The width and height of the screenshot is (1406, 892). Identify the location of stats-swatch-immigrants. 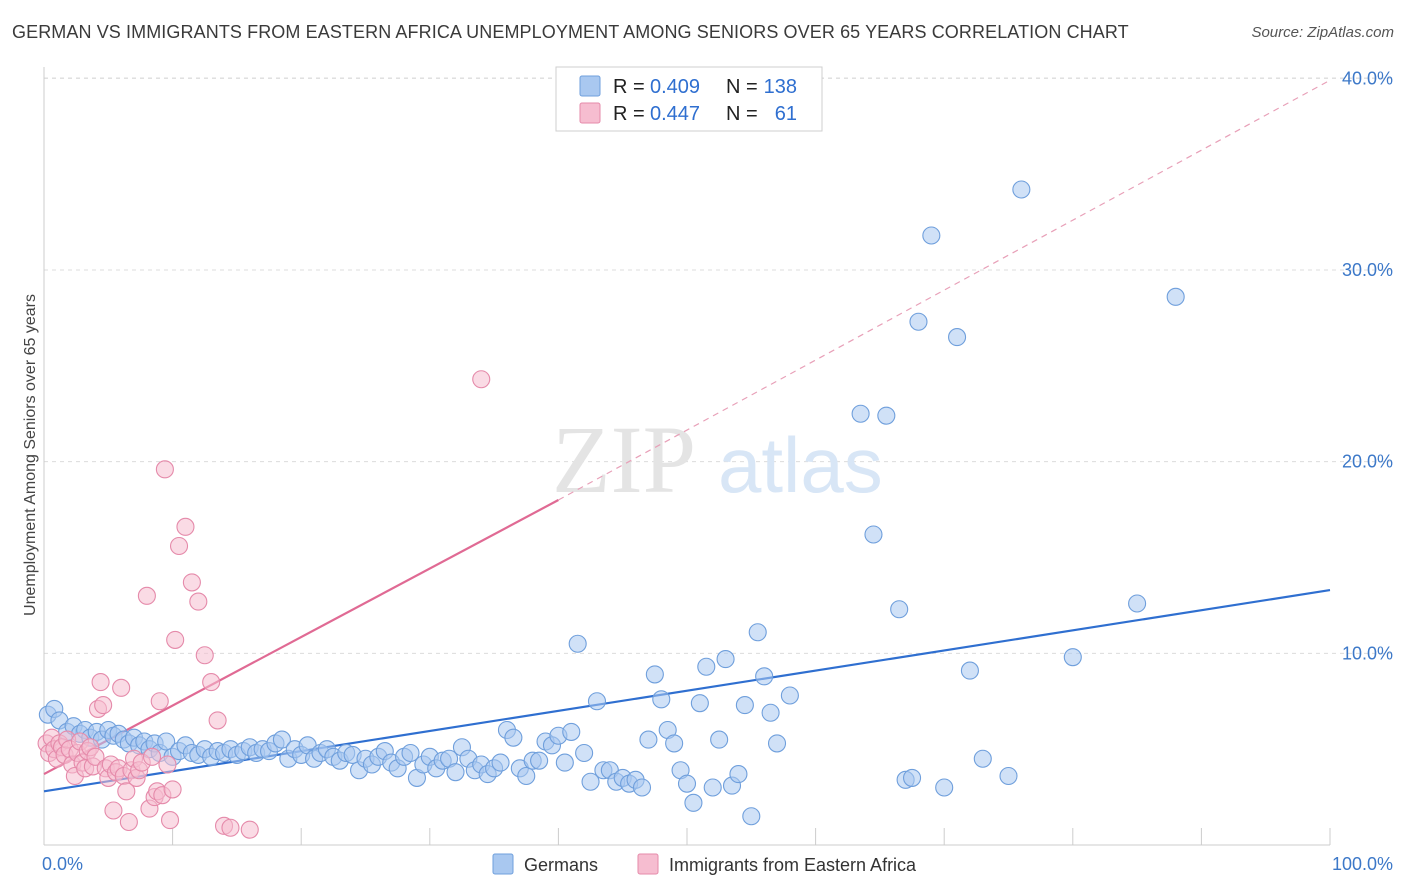
(590, 113).